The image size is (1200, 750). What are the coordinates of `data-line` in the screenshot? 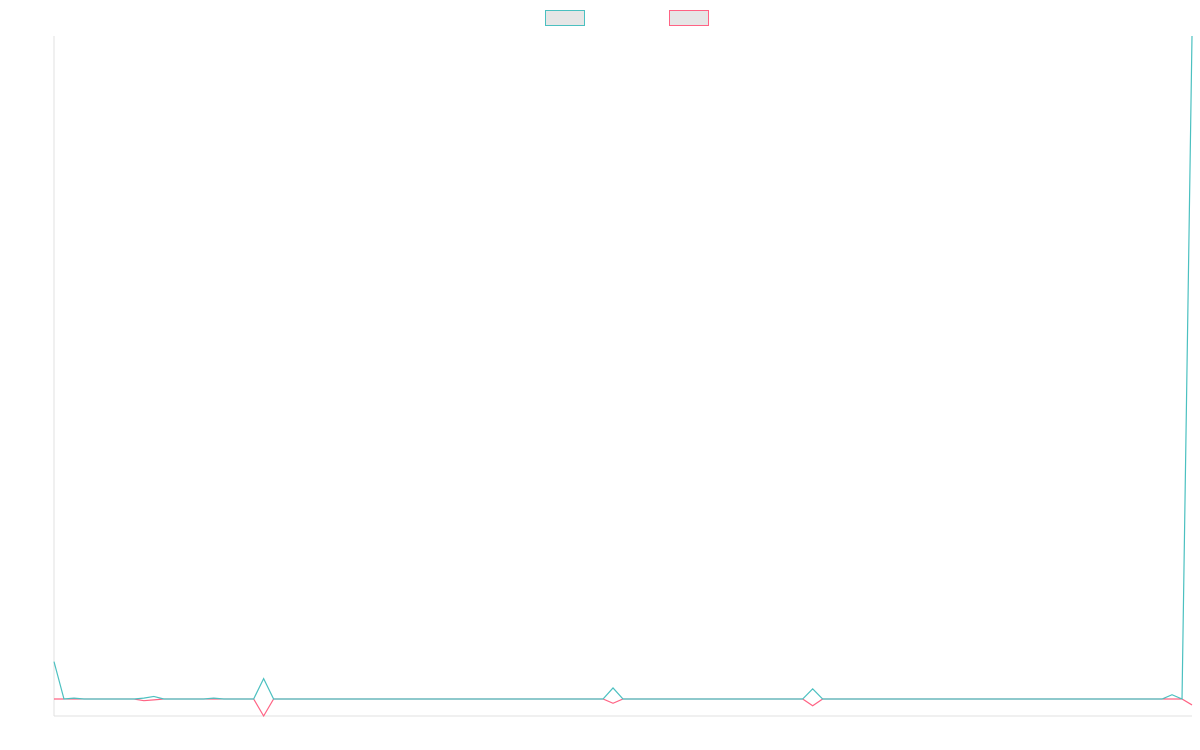 It's located at (623, 708).